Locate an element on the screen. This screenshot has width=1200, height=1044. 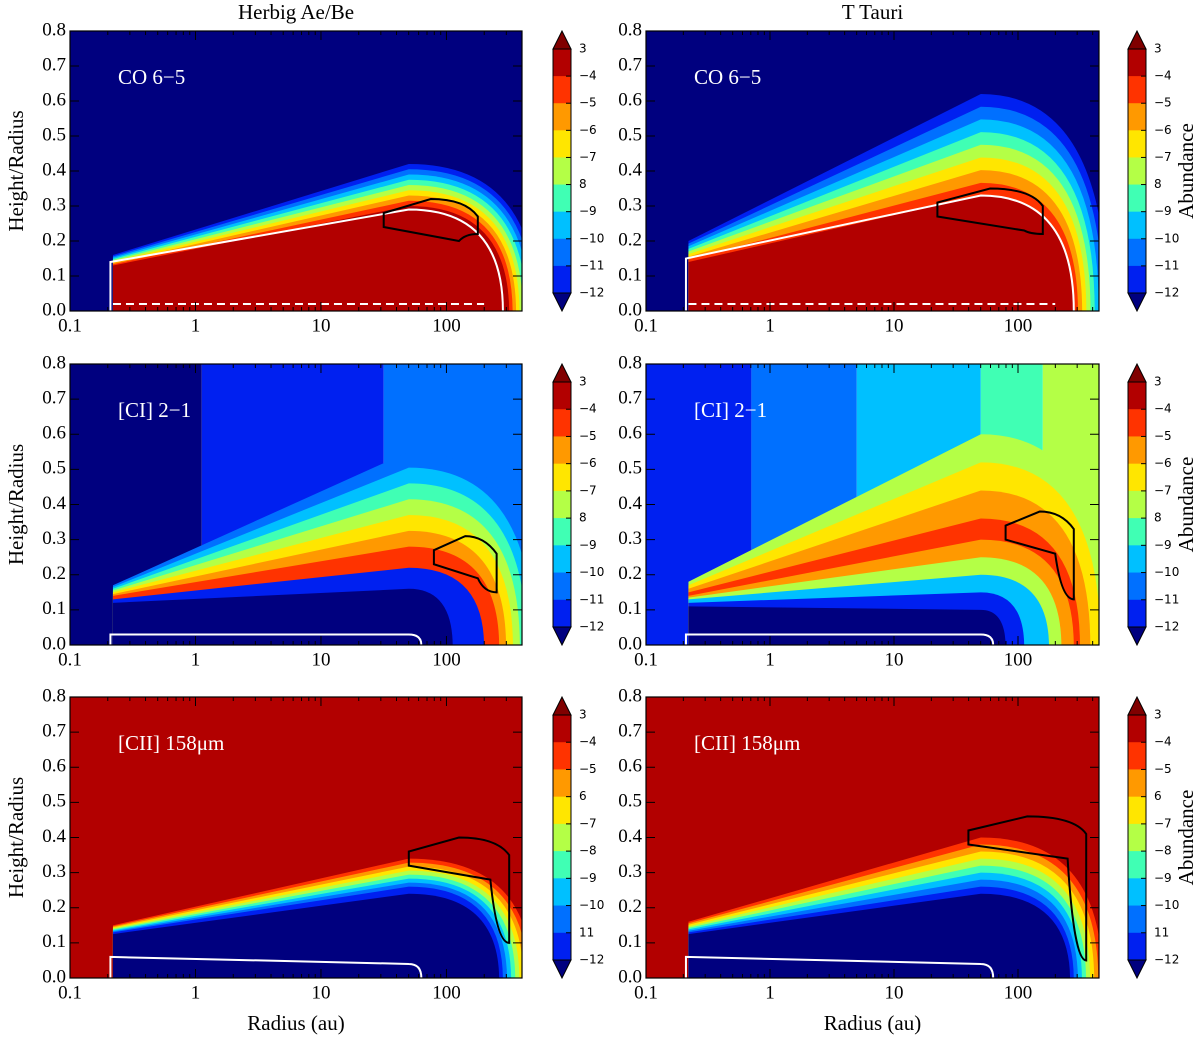
panel-title: Herbig Ae/Be is located at coordinates (296, 12).